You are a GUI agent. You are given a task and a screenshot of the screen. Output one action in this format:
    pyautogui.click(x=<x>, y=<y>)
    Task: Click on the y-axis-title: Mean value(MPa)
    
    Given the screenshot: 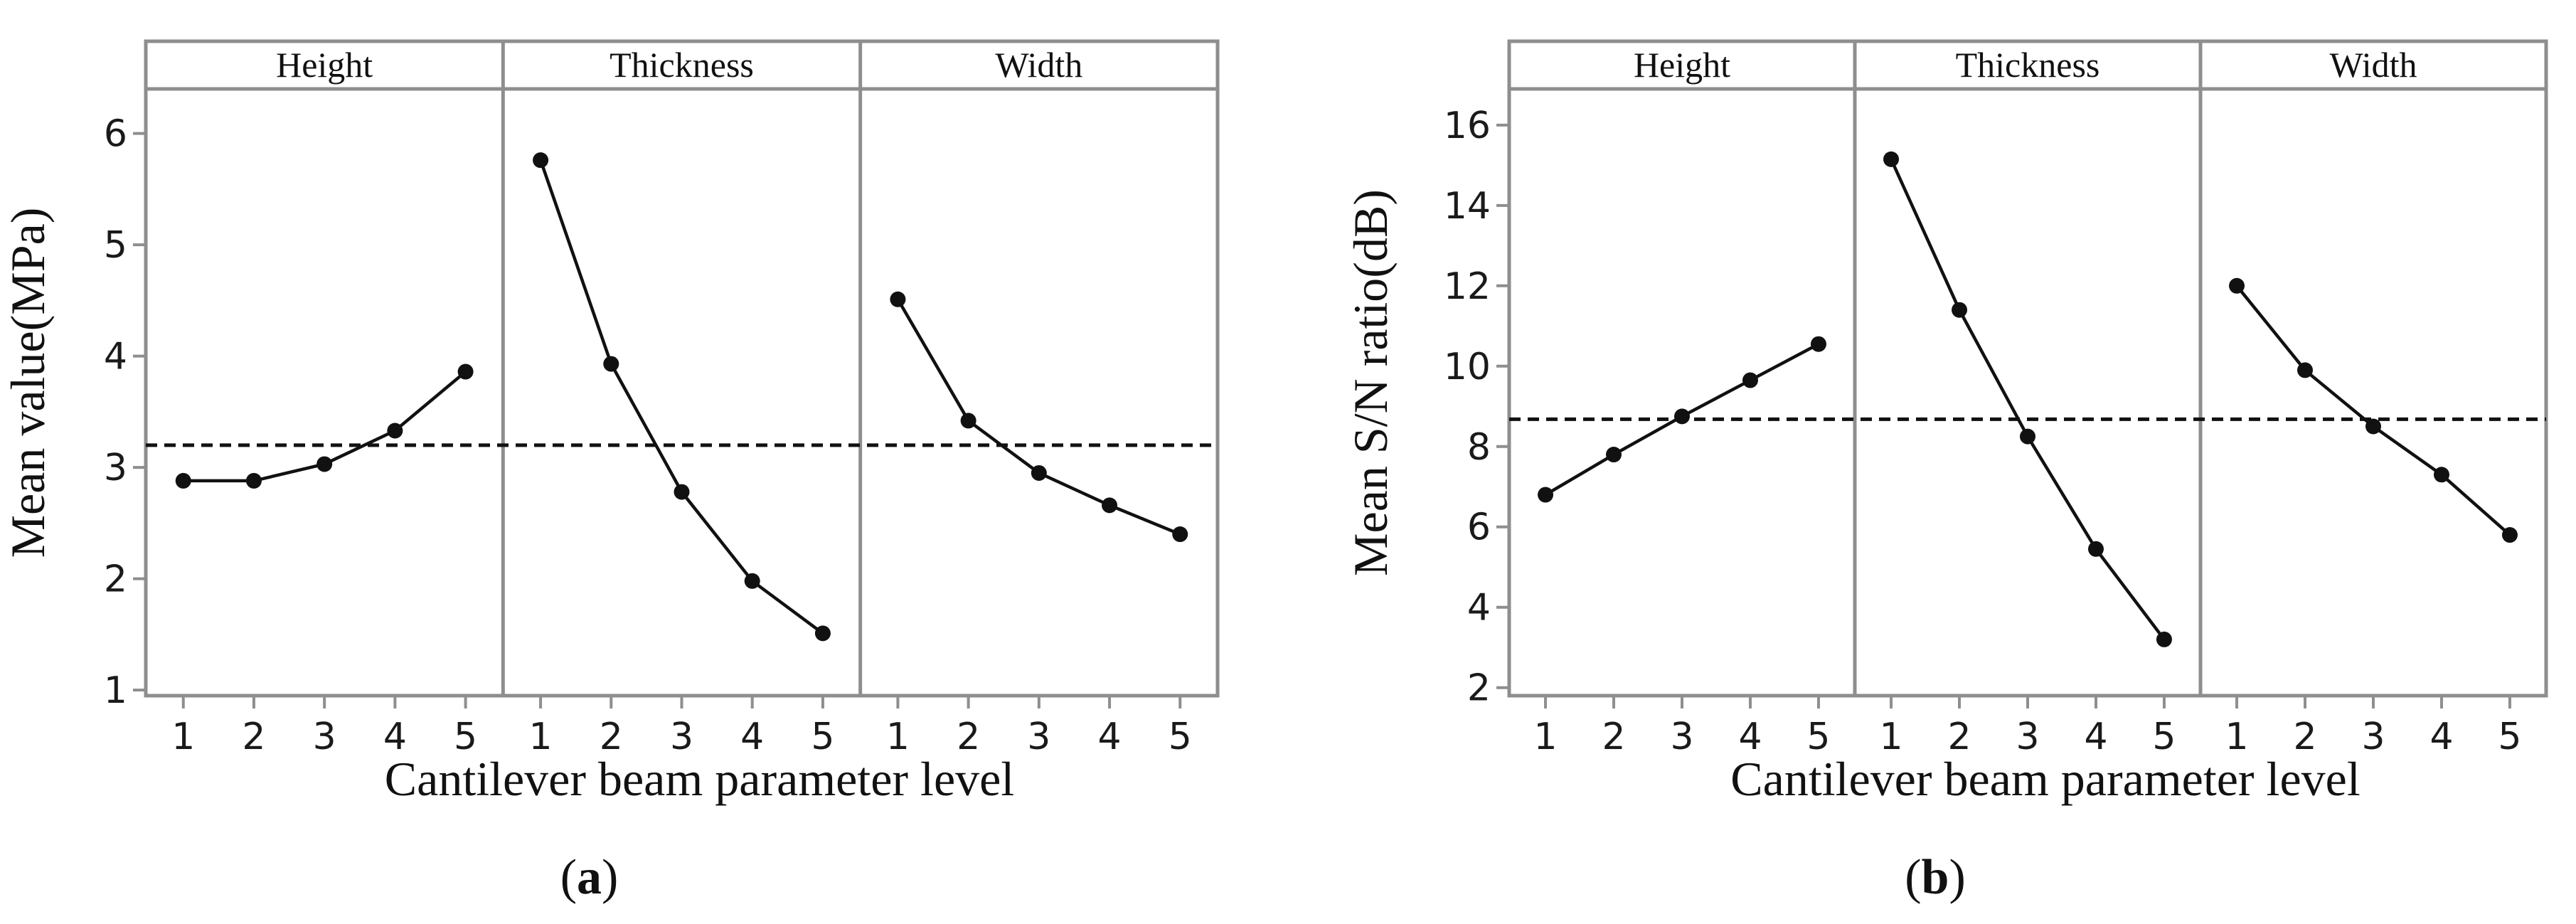 What is the action you would take?
    pyautogui.click(x=28, y=383)
    